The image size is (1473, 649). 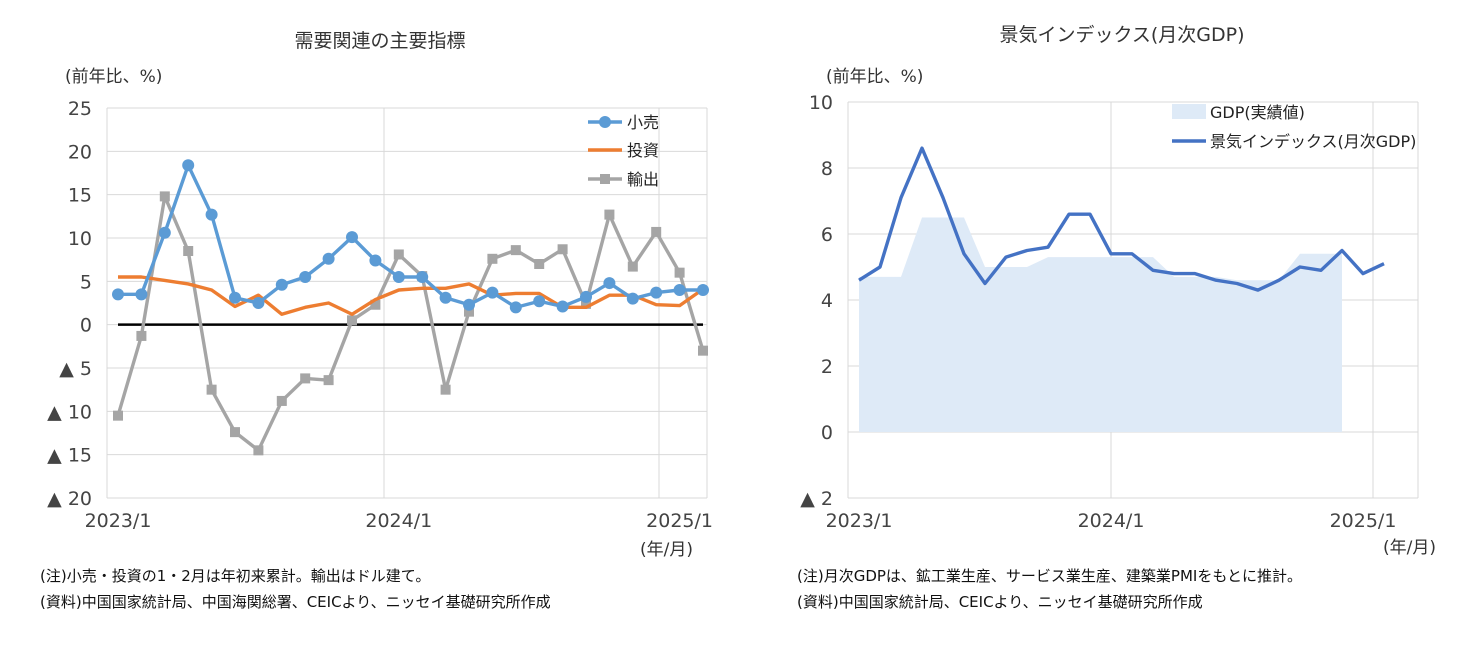 What do you see at coordinates (859, 521) in the screenshot?
I see `chart2-x-tick-label: 2023/1` at bounding box center [859, 521].